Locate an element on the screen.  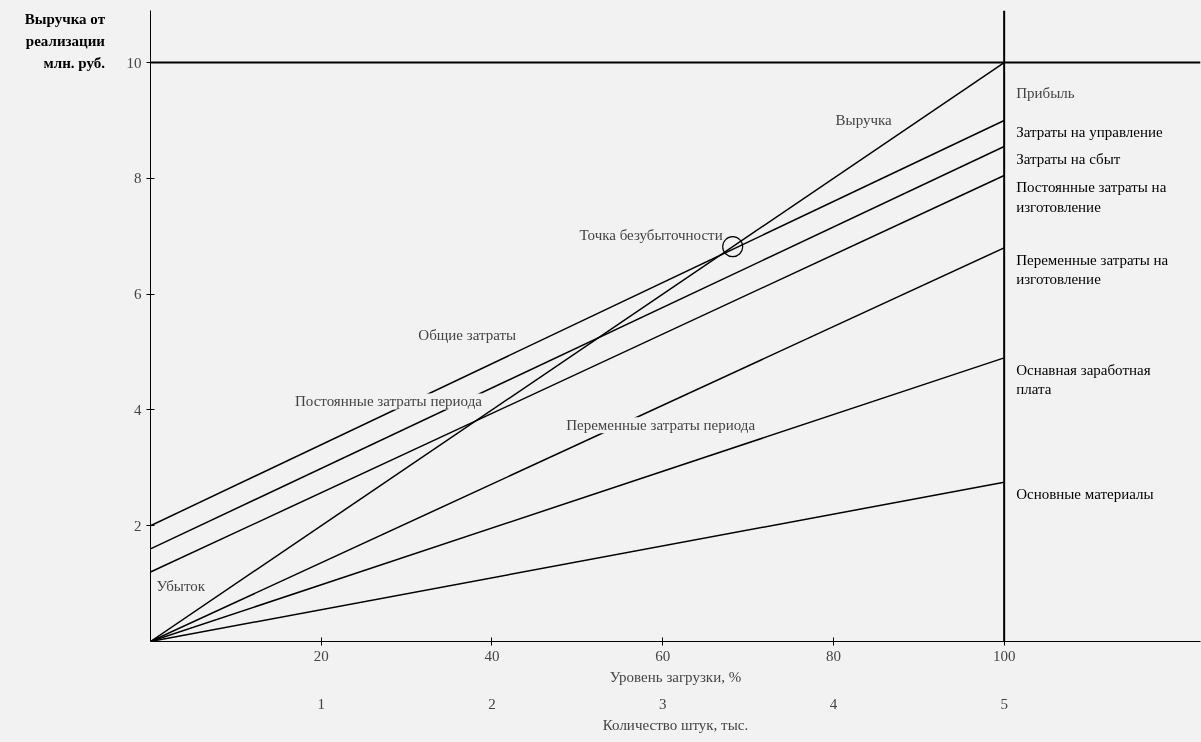
y-tick-label: 4 is located at coordinates (138, 409).